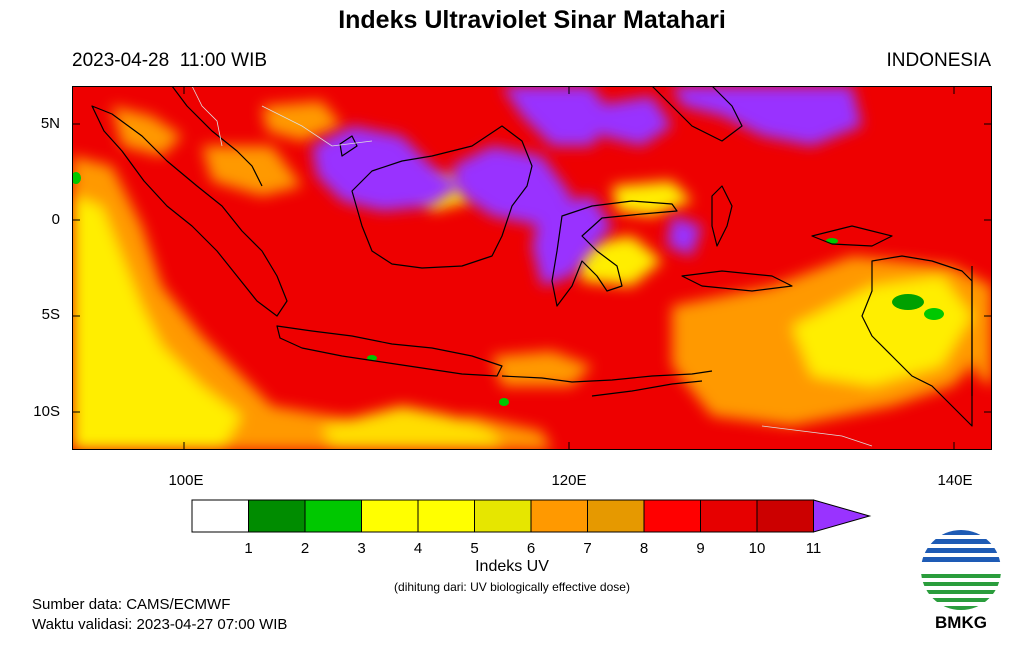 The height and width of the screenshot is (645, 1024). I want to click on colorbar-arrow, so click(842, 516).